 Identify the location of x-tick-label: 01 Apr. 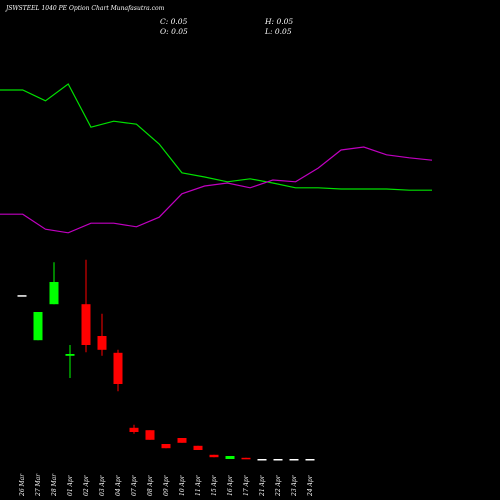
(70, 485).